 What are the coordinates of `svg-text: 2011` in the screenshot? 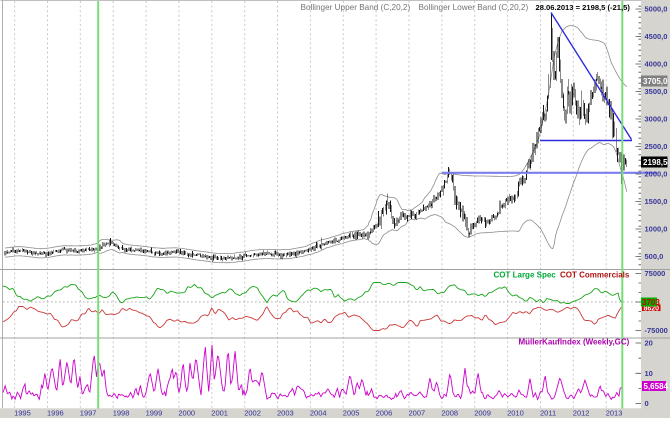 It's located at (548, 413).